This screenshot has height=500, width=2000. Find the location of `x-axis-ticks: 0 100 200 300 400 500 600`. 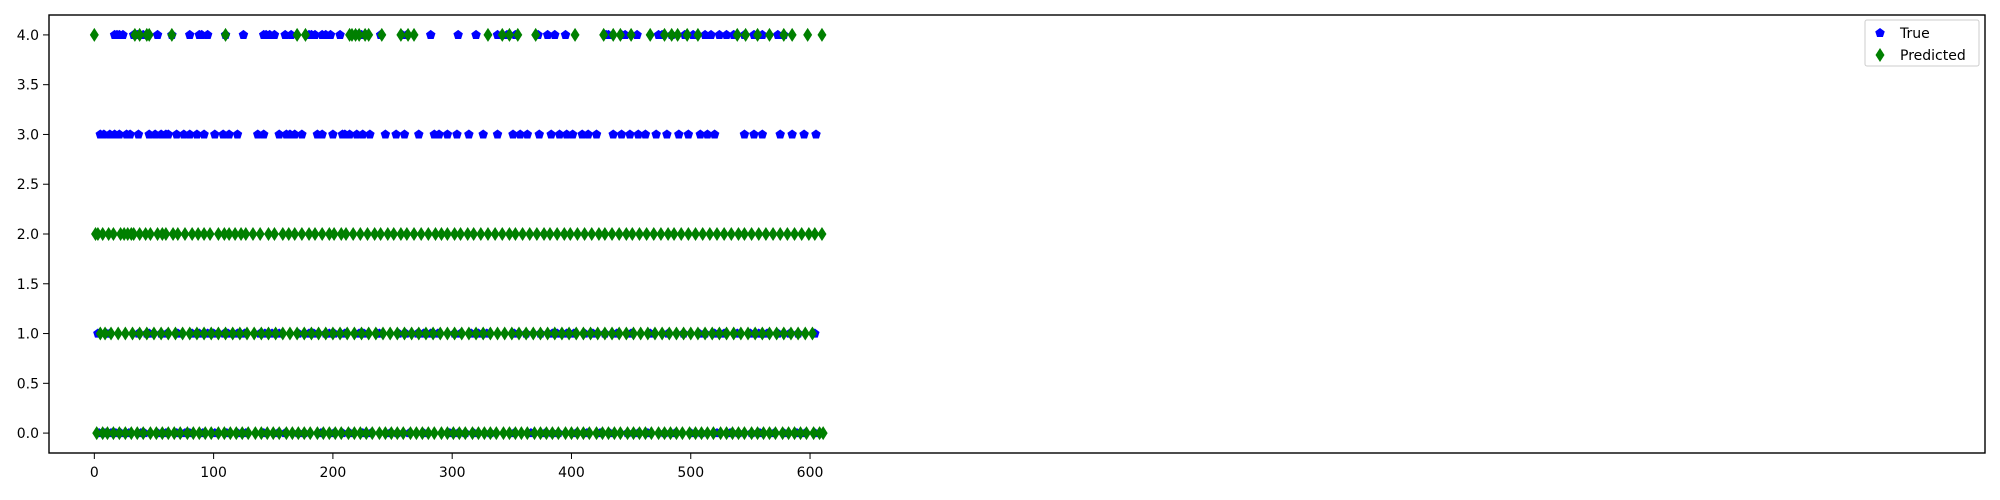

x-axis-ticks: 0 100 200 300 400 500 600 is located at coordinates (456, 467).